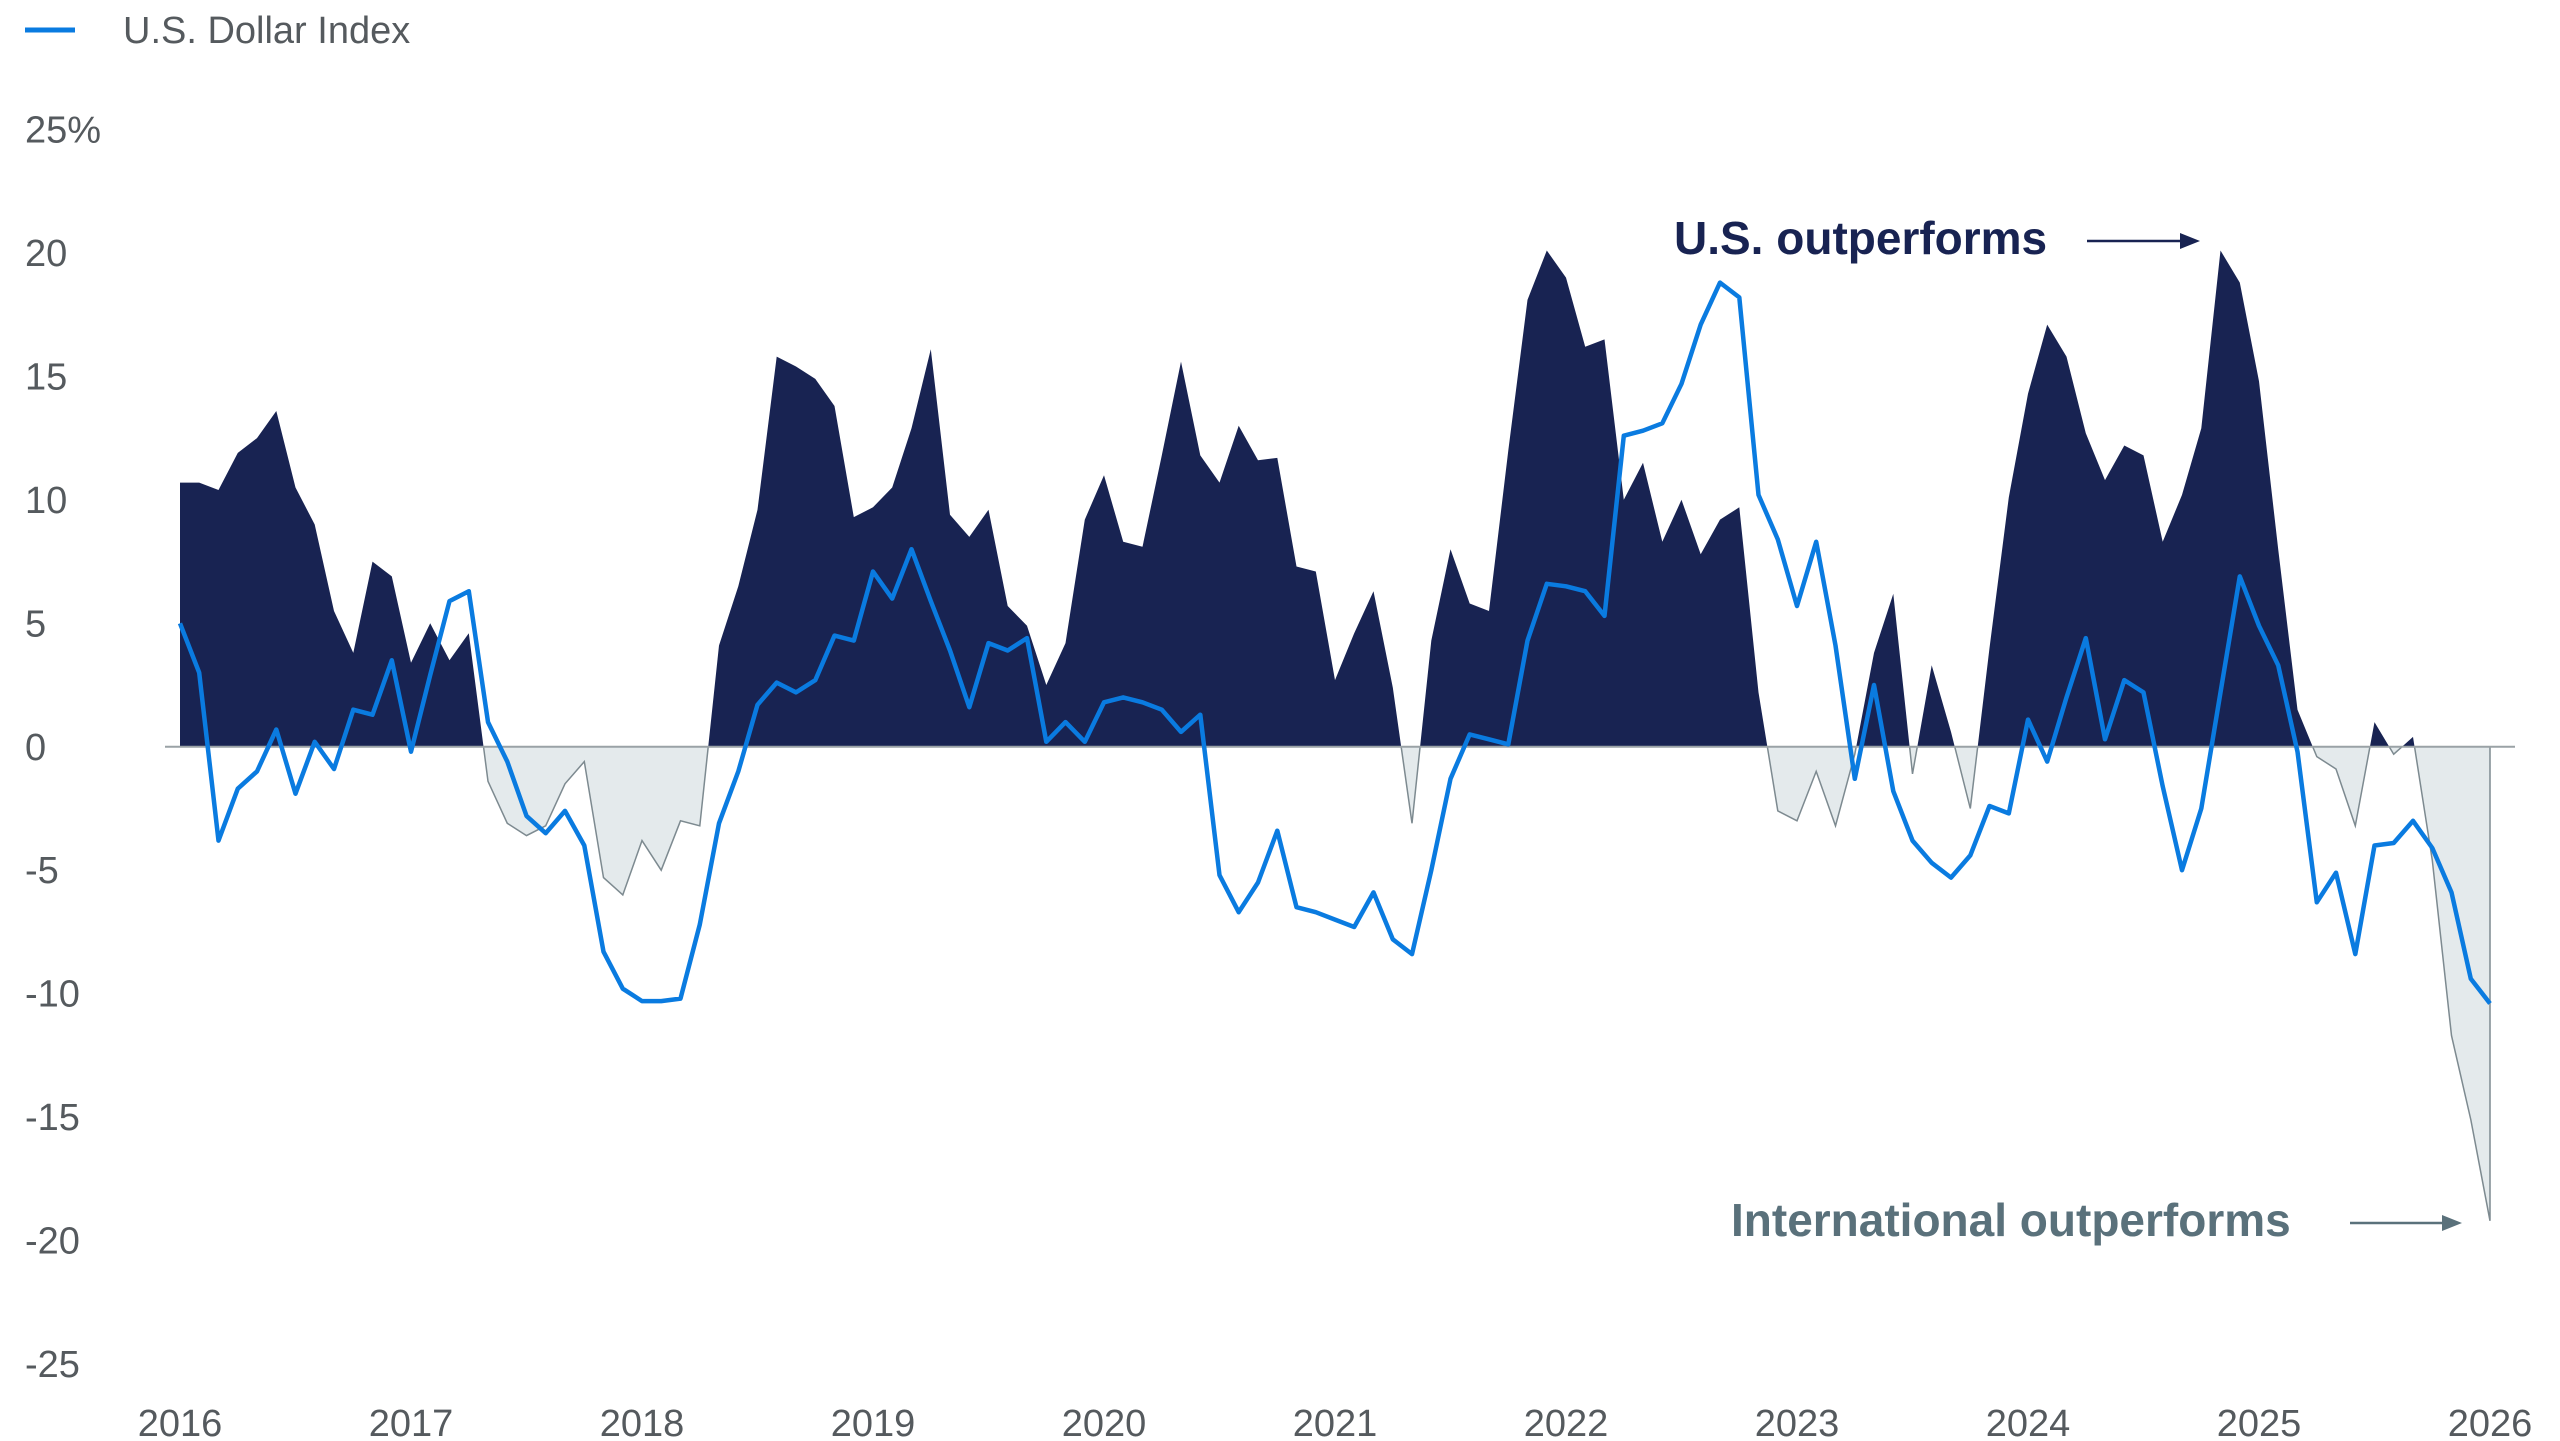 The image size is (2560, 1441). I want to click on y-axis-ticks: 25% 20 15 10 5 0 -5 -10 -15 -20 -25, so click(63, 748).